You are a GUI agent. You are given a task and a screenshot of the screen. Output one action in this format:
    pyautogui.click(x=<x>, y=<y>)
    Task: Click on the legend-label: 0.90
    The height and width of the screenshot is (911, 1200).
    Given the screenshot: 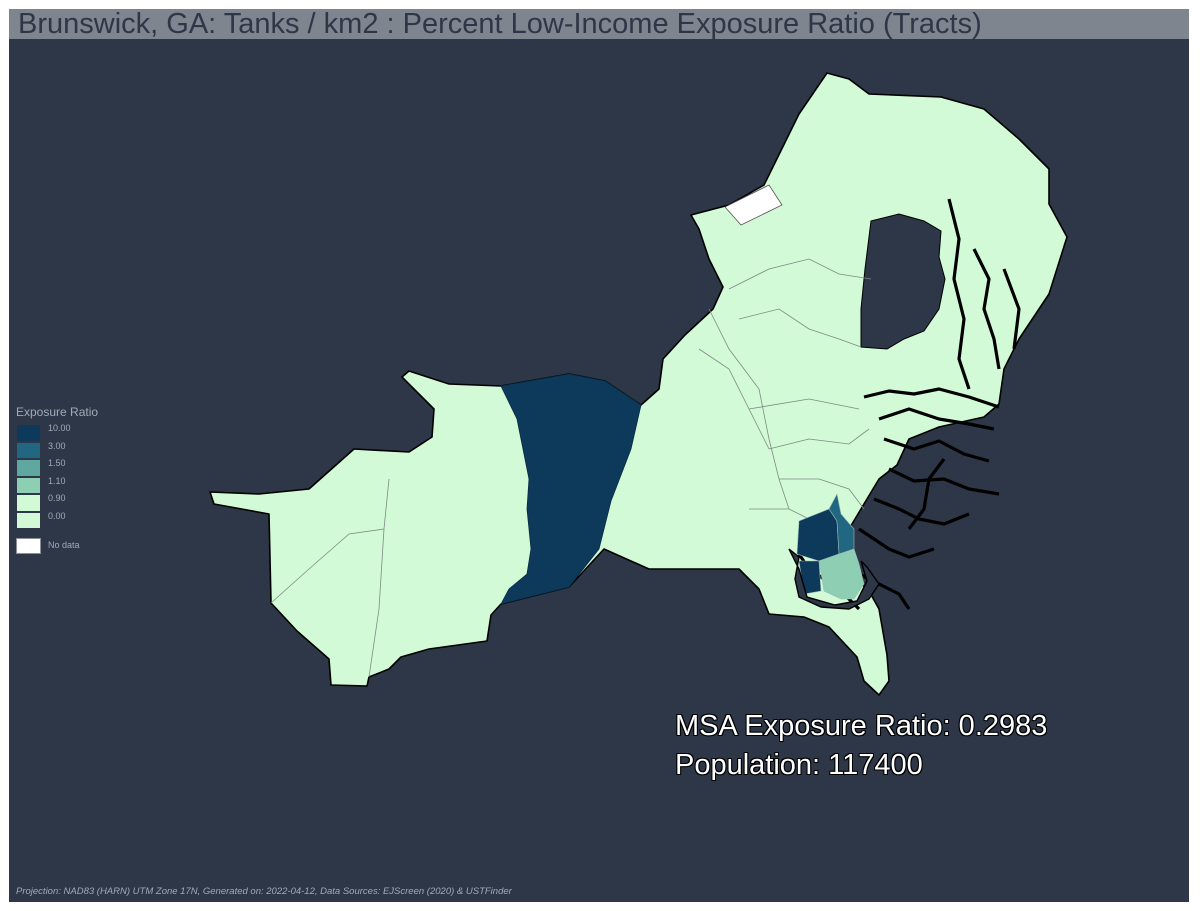 What is the action you would take?
    pyautogui.click(x=57, y=498)
    